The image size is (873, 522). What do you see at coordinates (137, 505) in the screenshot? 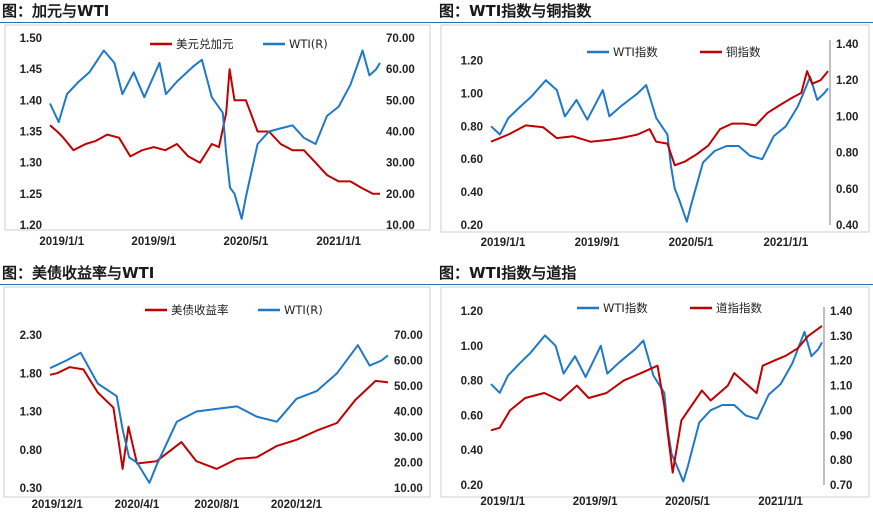
I see `x-axis-tick-label: 2020/4/1` at bounding box center [137, 505].